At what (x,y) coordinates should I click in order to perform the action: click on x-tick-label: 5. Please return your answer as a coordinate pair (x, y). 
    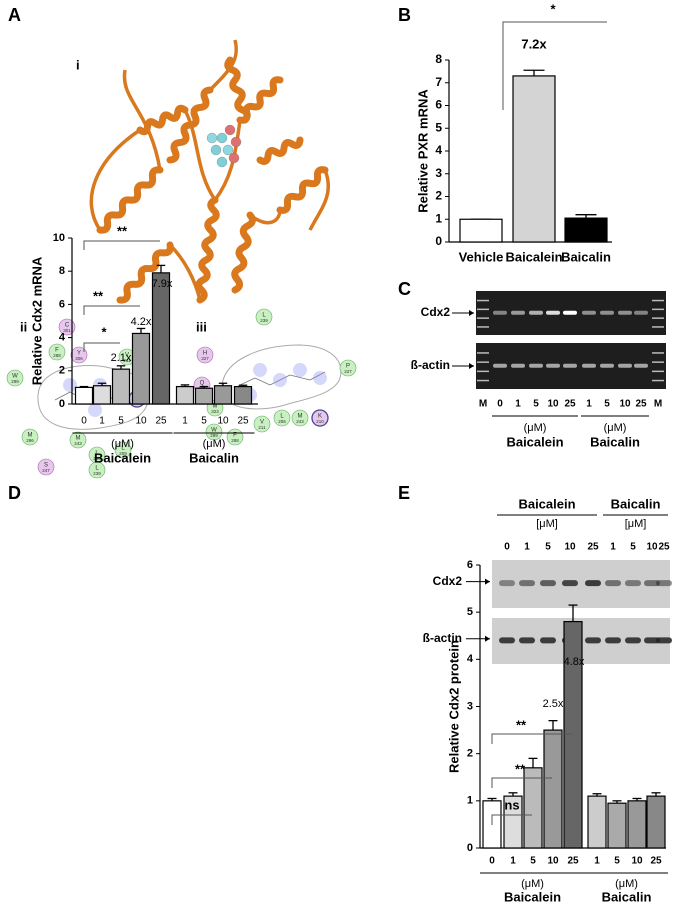
    Looking at the image, I should click on (204, 421).